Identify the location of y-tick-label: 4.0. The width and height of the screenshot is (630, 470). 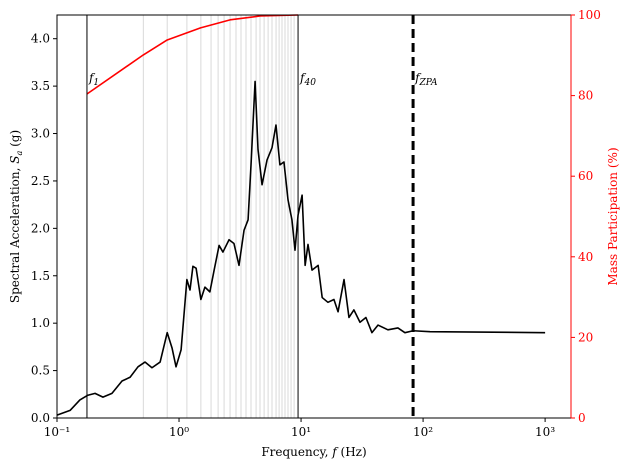
(40, 39).